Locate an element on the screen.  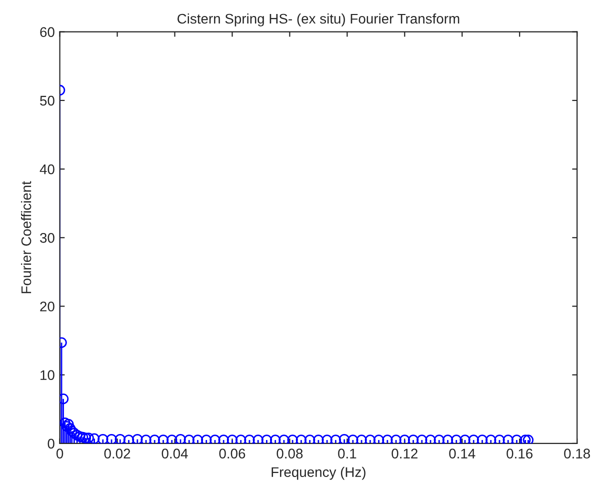
x-tick-label: 0.16 is located at coordinates (519, 453).